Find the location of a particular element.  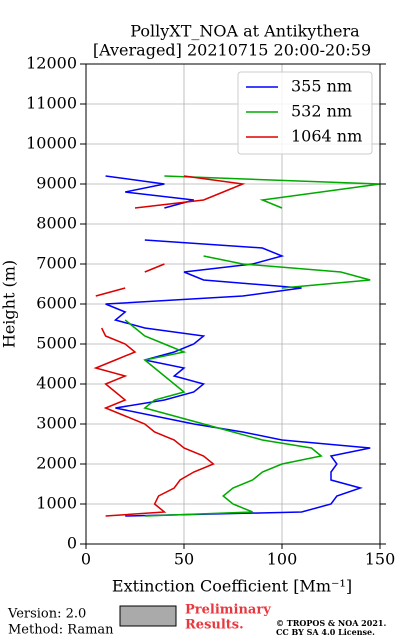

x-tick-label: 100 is located at coordinates (282, 559).